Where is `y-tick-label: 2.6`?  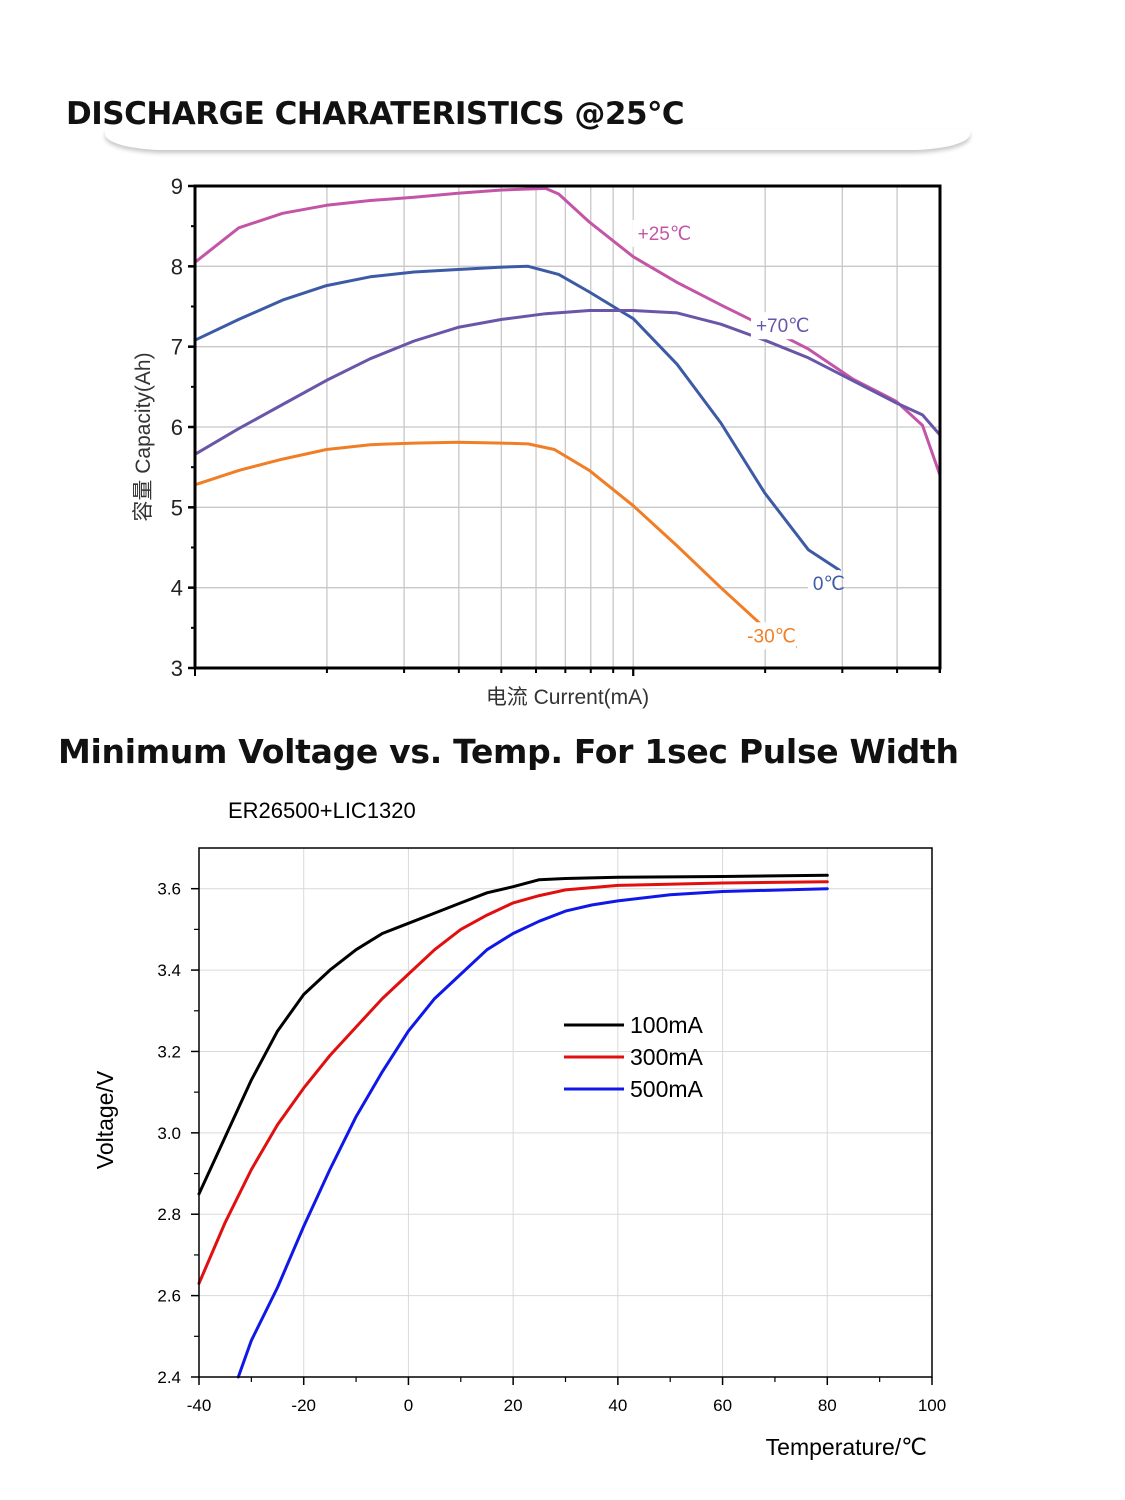 y-tick-label: 2.6 is located at coordinates (169, 1296).